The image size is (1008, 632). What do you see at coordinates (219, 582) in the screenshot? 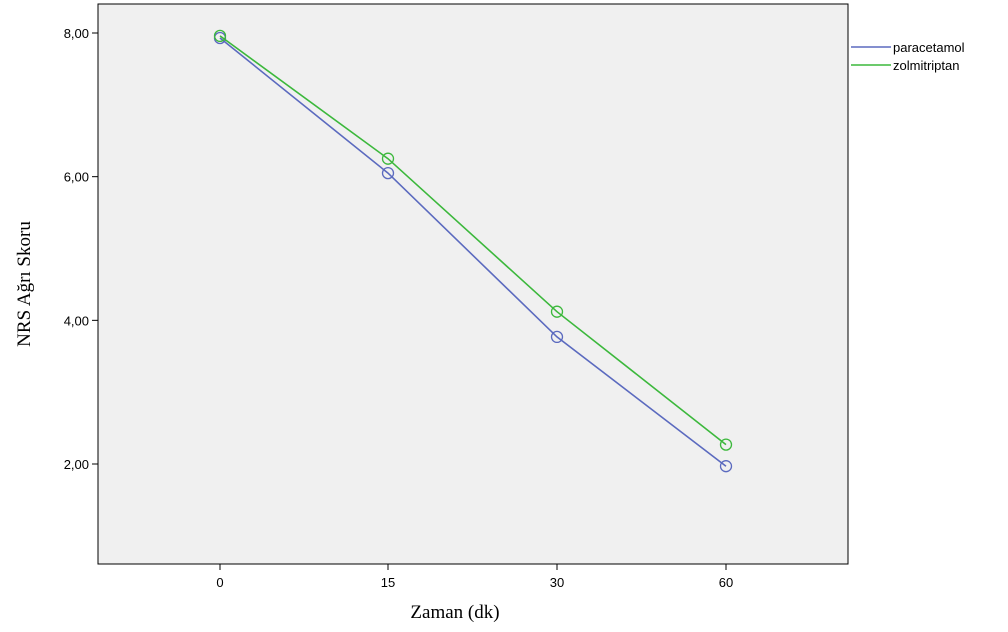
I see `x-tick-label: 0` at bounding box center [219, 582].